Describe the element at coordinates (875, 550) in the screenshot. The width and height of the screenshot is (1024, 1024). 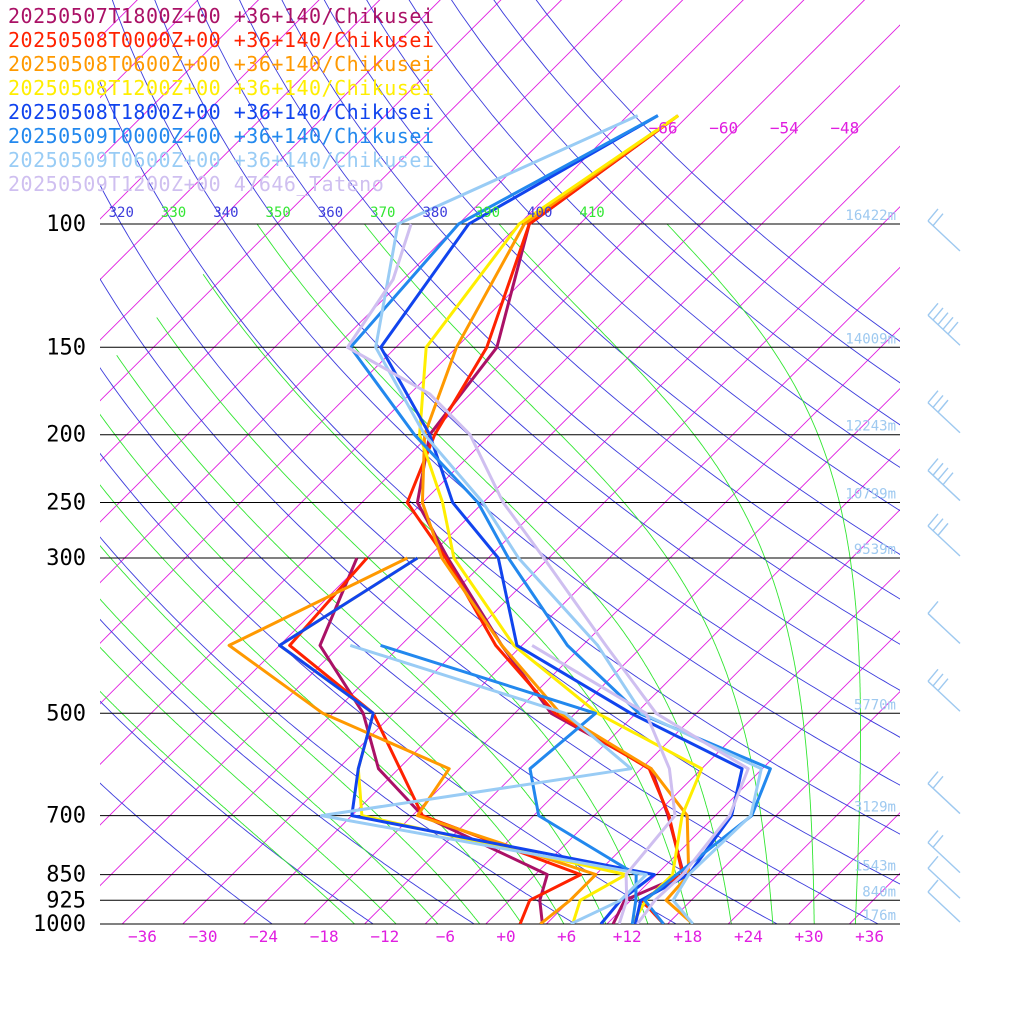
I see `height-label: 9539m` at that location.